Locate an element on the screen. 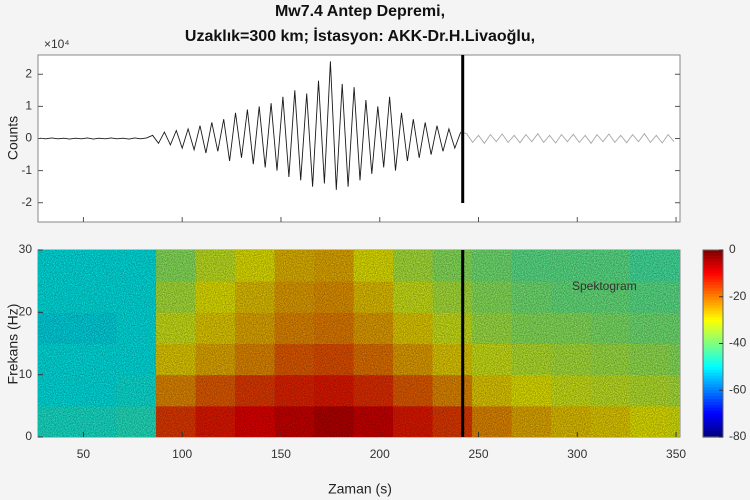  x-tick-label: 200 is located at coordinates (380, 454).